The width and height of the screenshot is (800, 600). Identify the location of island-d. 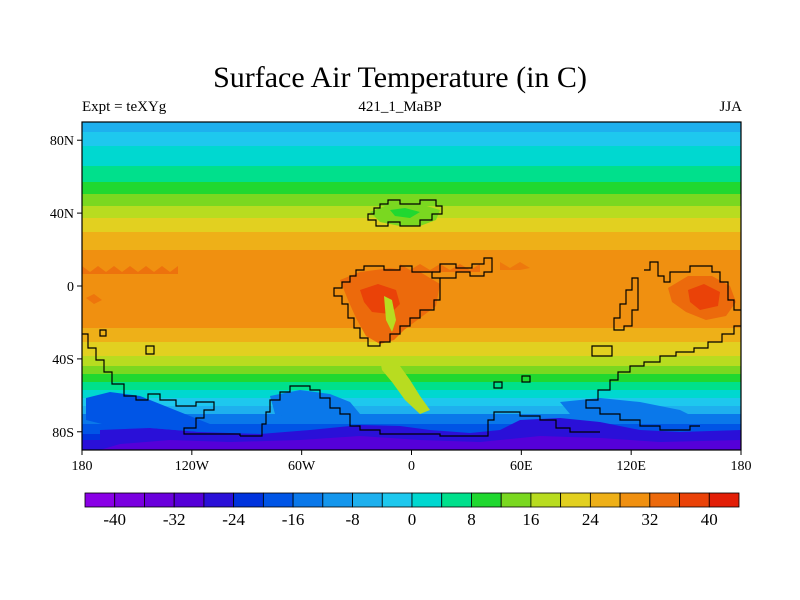
(498, 385).